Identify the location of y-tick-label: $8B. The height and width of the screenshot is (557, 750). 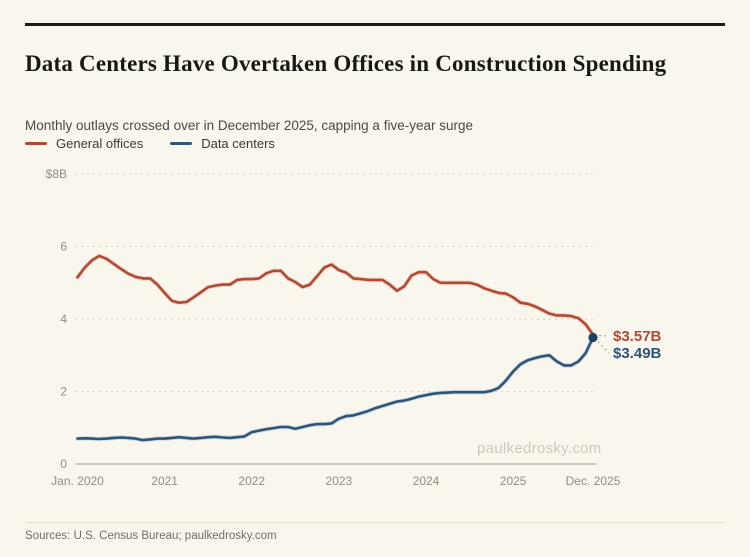
(56, 174).